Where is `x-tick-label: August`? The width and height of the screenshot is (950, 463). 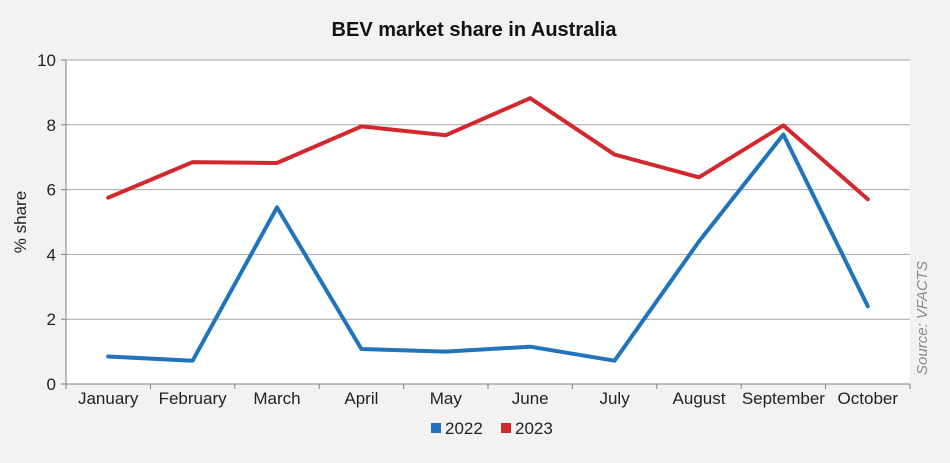
x-tick-label: August is located at coordinates (699, 398).